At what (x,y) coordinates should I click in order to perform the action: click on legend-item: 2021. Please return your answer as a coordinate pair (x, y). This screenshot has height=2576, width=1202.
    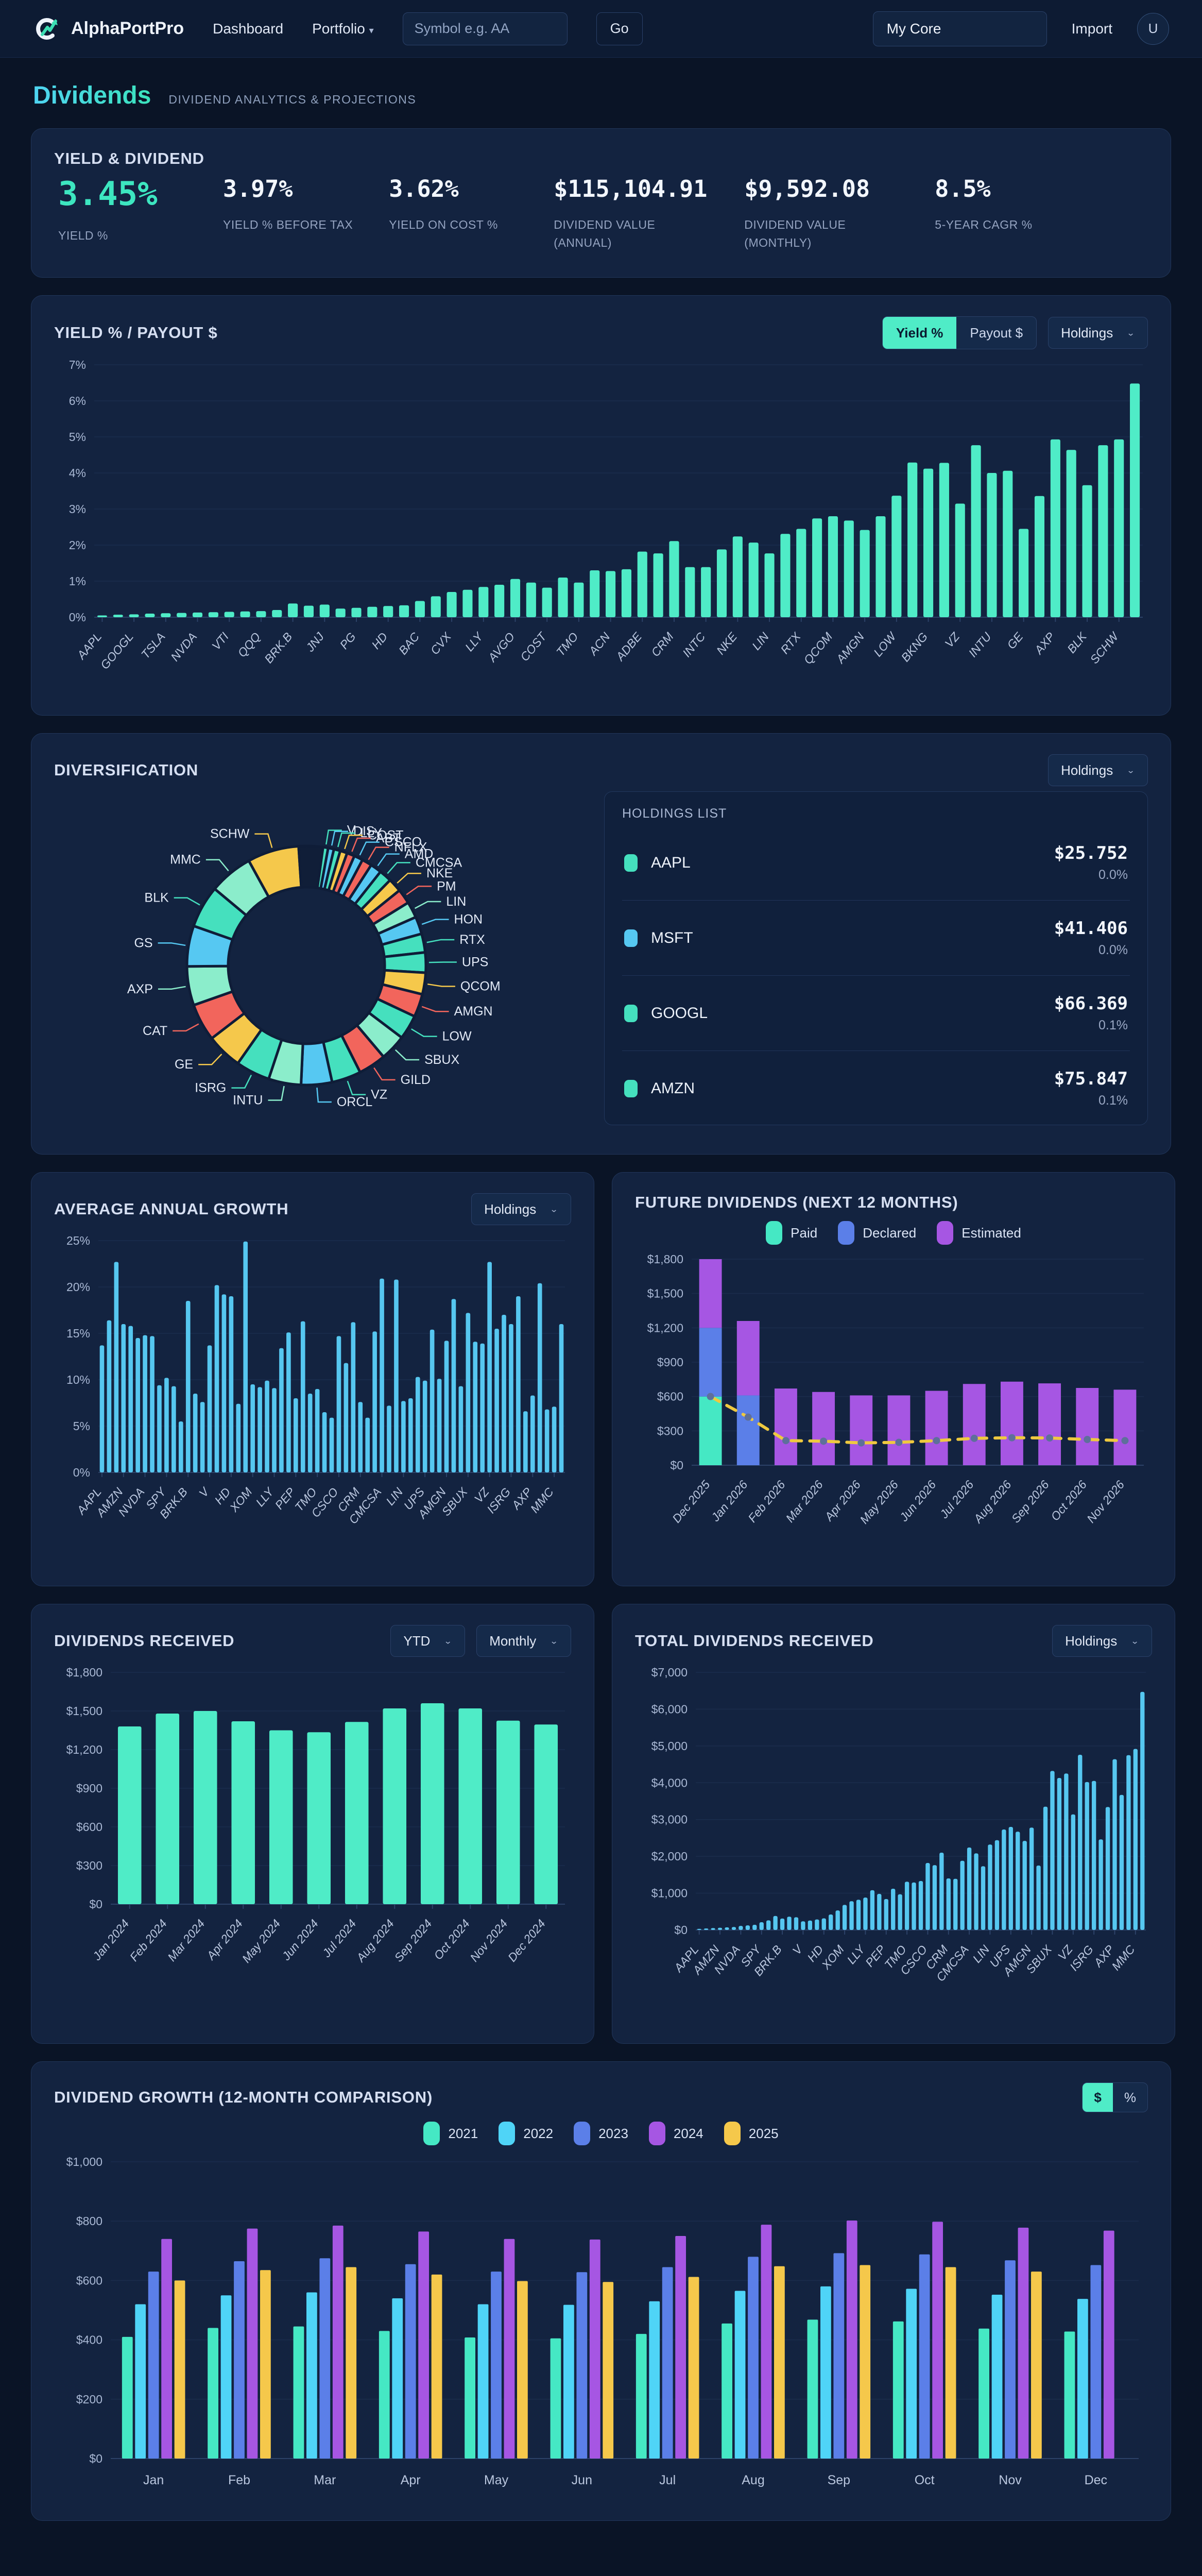
    Looking at the image, I should click on (451, 2133).